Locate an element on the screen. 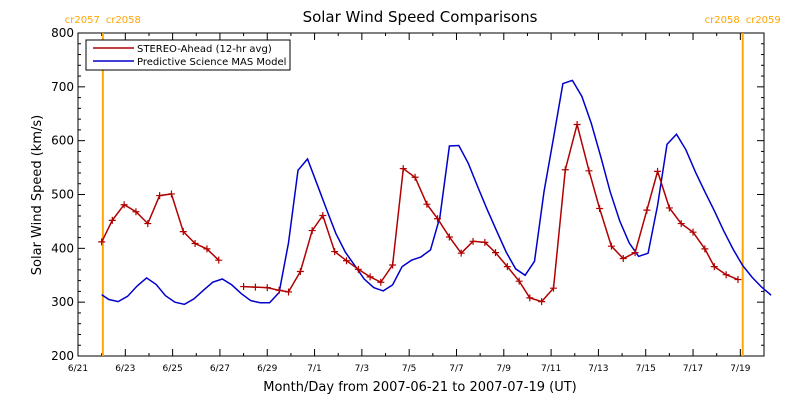 The width and height of the screenshot is (800, 400). legend-label-mas: Predictive Science MAS Model is located at coordinates (211, 62).